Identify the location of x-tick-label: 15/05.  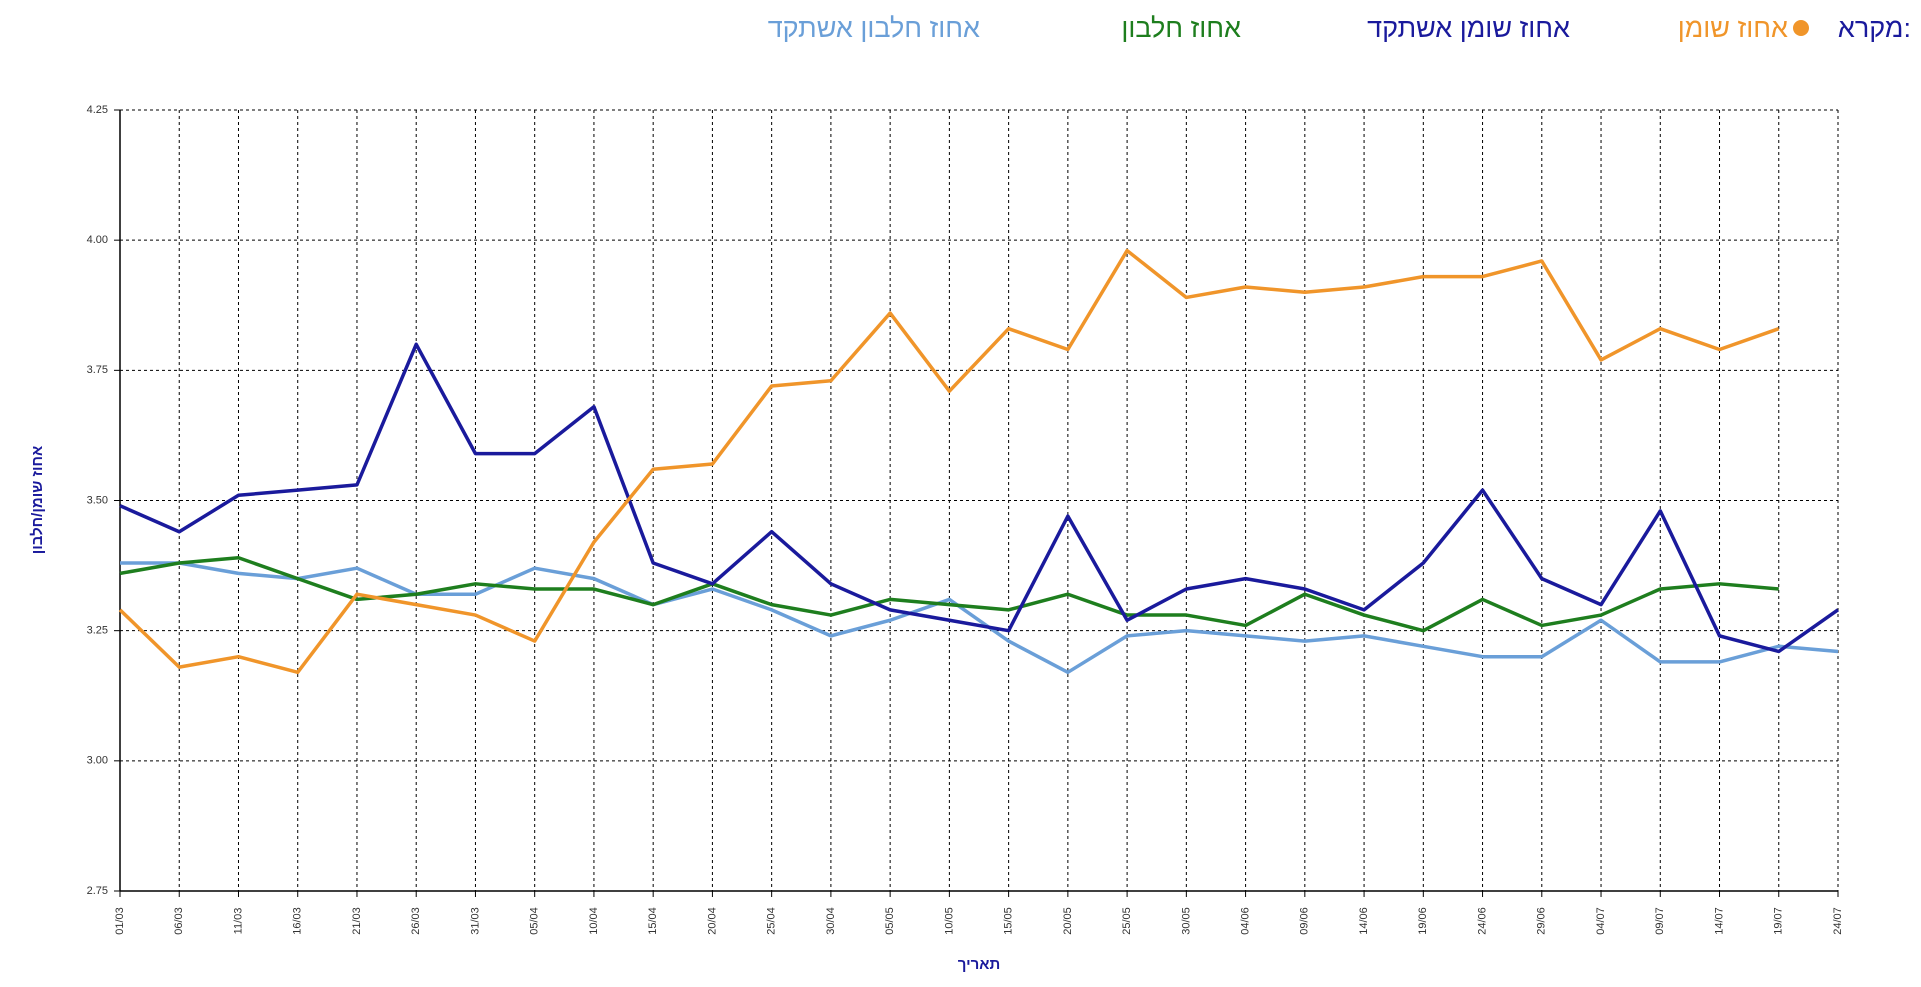
(1009, 921).